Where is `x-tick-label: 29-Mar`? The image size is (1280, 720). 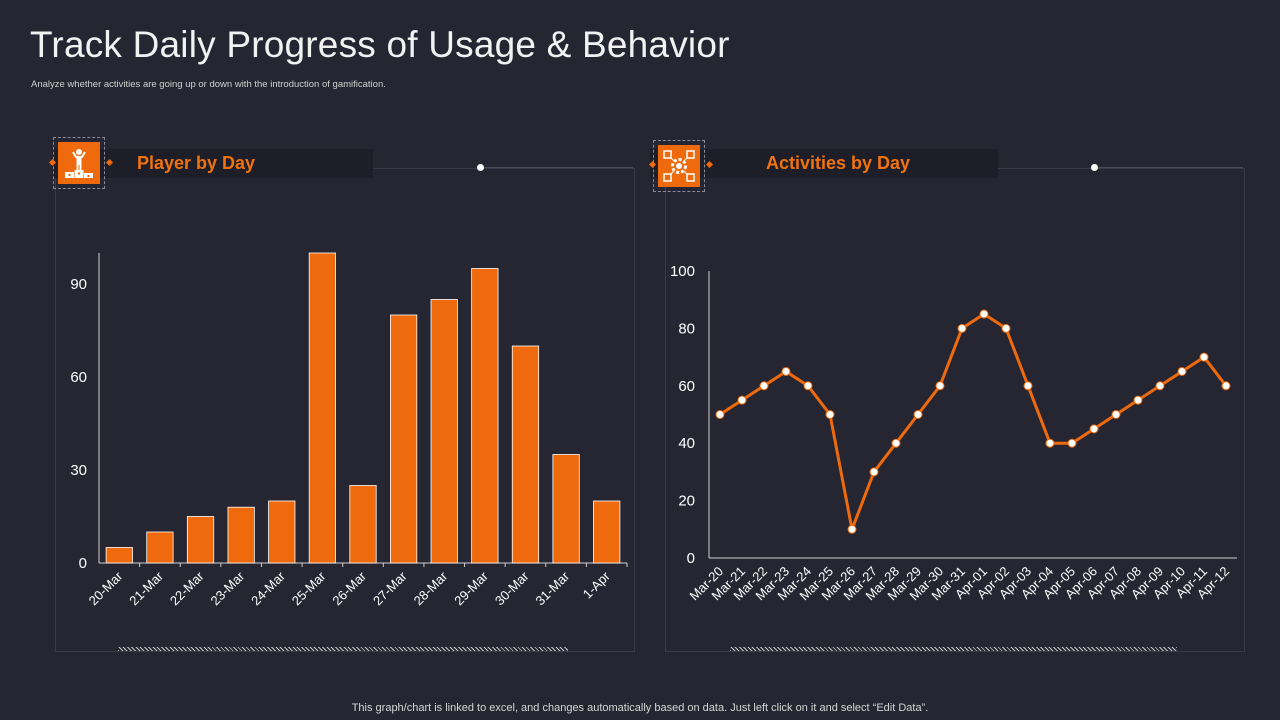
x-tick-label: 29-Mar is located at coordinates (471, 588).